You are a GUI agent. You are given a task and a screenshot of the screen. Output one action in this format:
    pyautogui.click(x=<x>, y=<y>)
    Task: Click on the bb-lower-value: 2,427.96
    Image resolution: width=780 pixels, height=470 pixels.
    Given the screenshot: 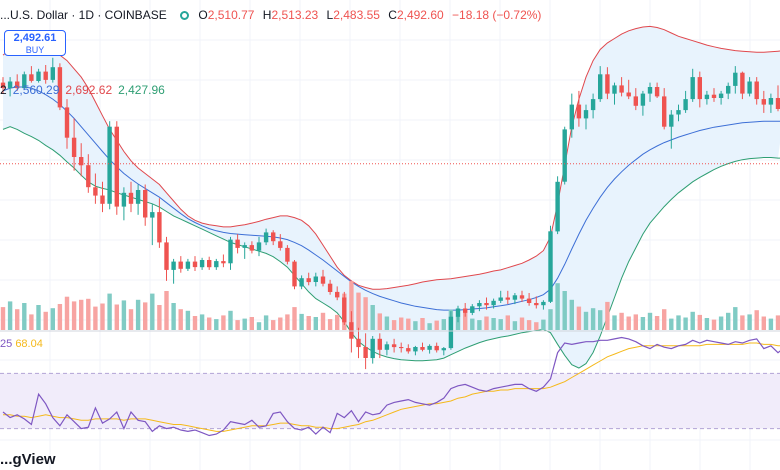 What is the action you would take?
    pyautogui.click(x=141, y=90)
    